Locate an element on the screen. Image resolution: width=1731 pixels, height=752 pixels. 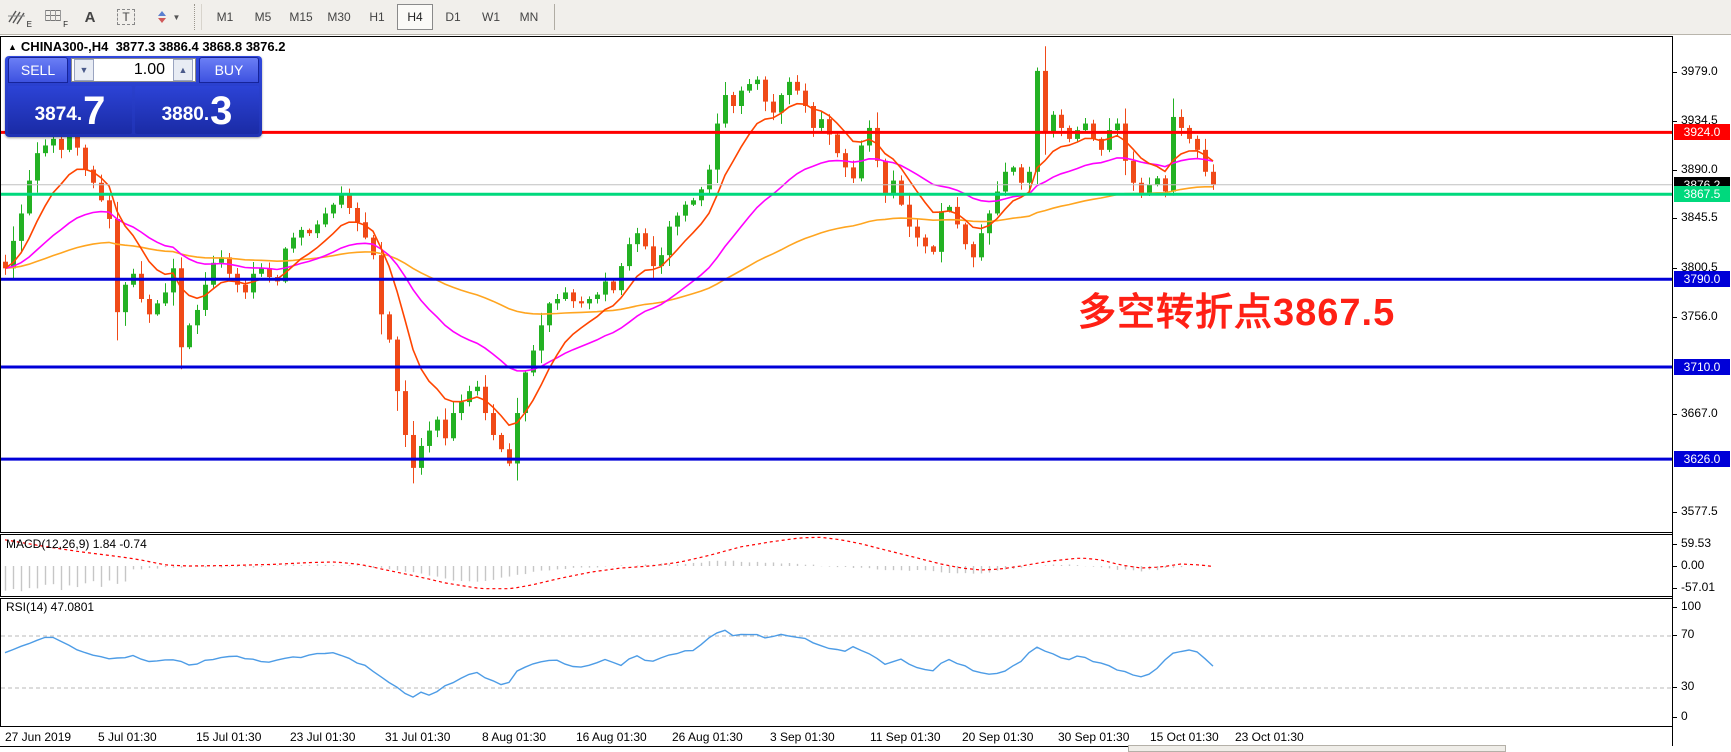
price-badge-3790.0: 3790.0 is located at coordinates (1702, 279).